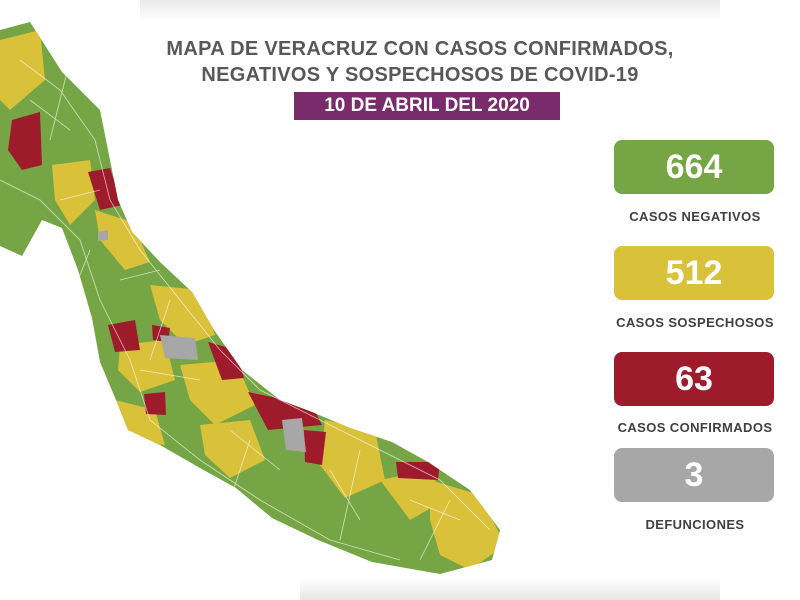 The width and height of the screenshot is (800, 600). What do you see at coordinates (694, 379) in the screenshot?
I see `confirmed-cases-count: 63` at bounding box center [694, 379].